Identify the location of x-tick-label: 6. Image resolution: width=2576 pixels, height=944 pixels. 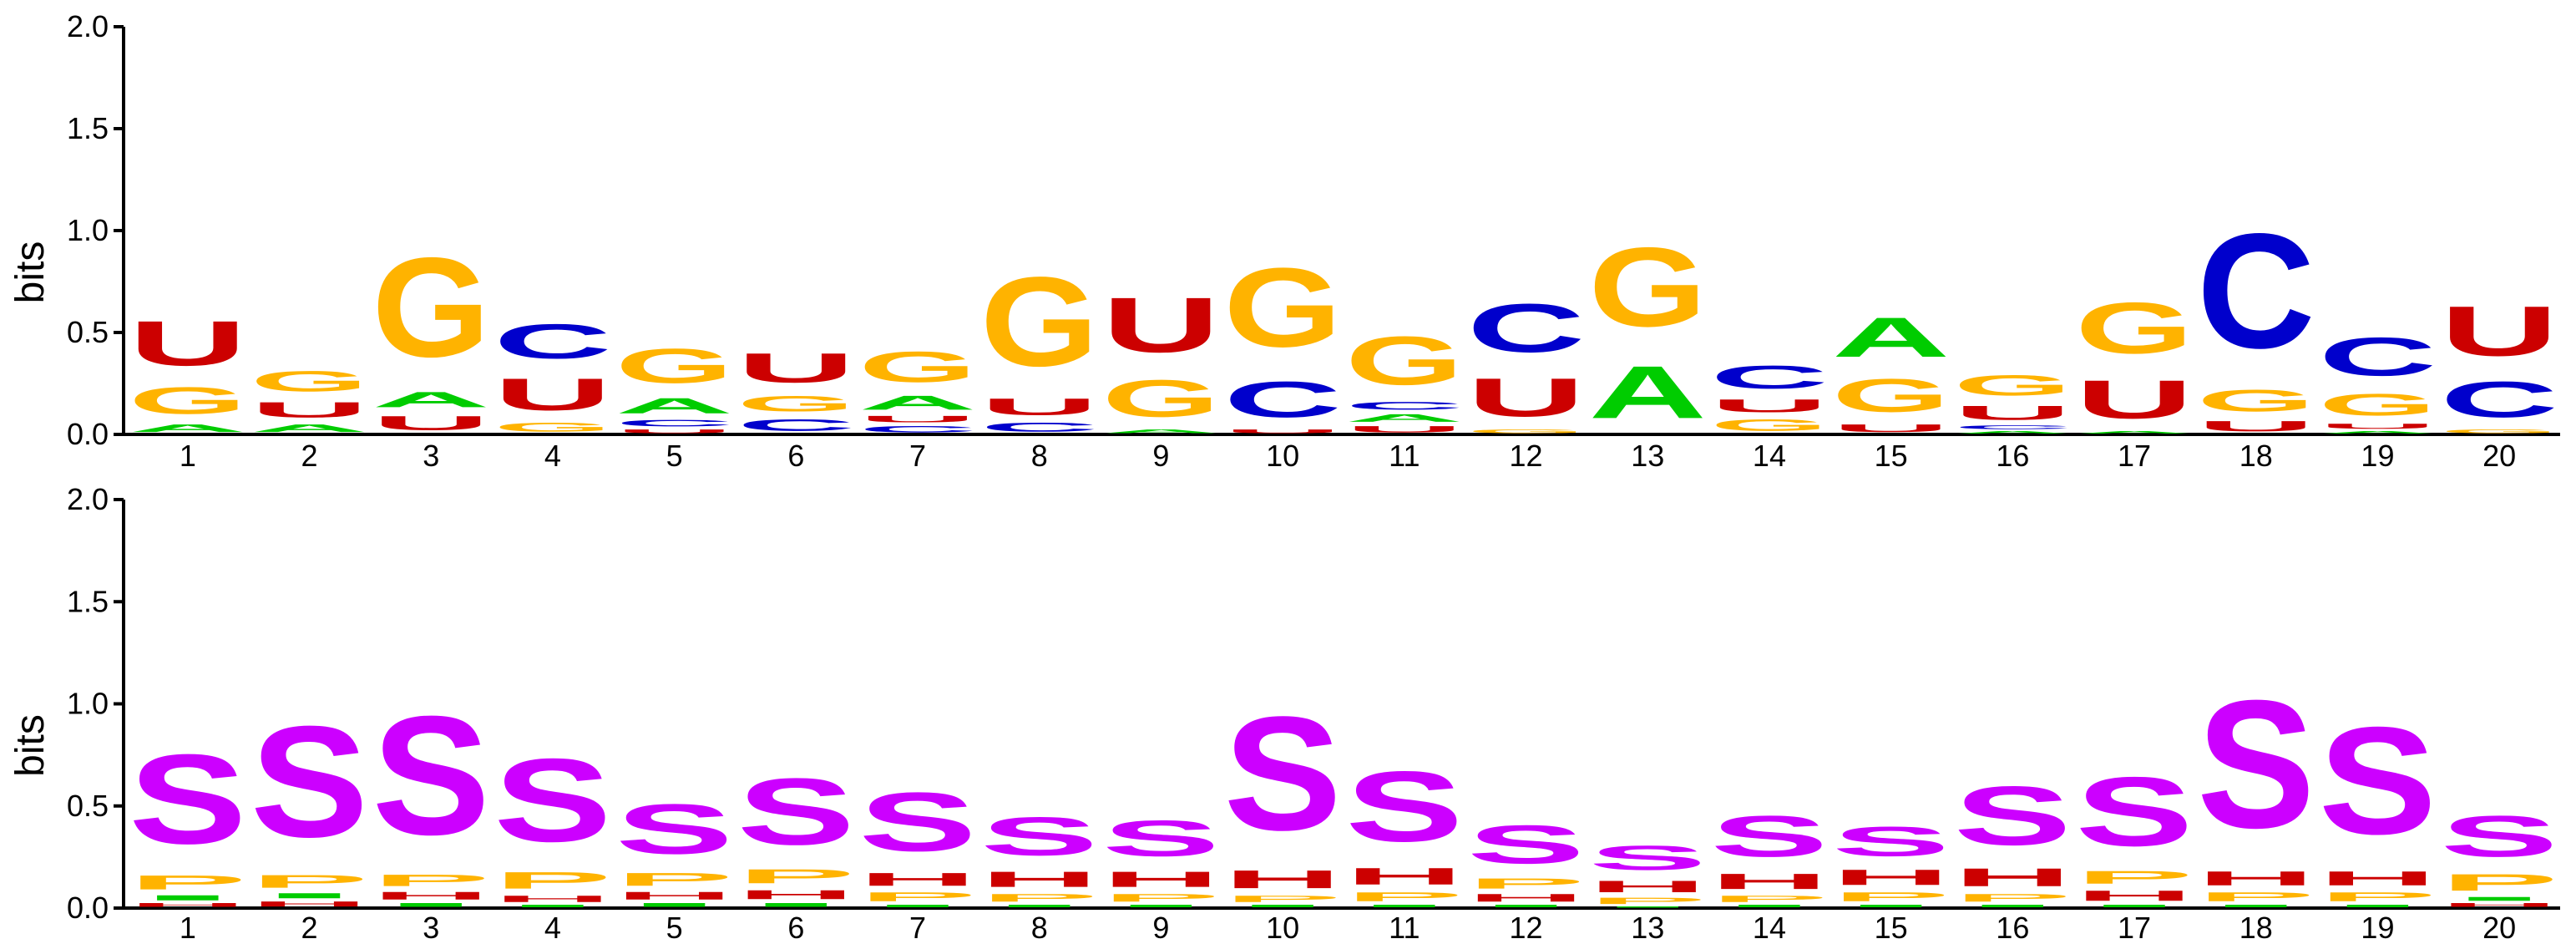
(795, 456).